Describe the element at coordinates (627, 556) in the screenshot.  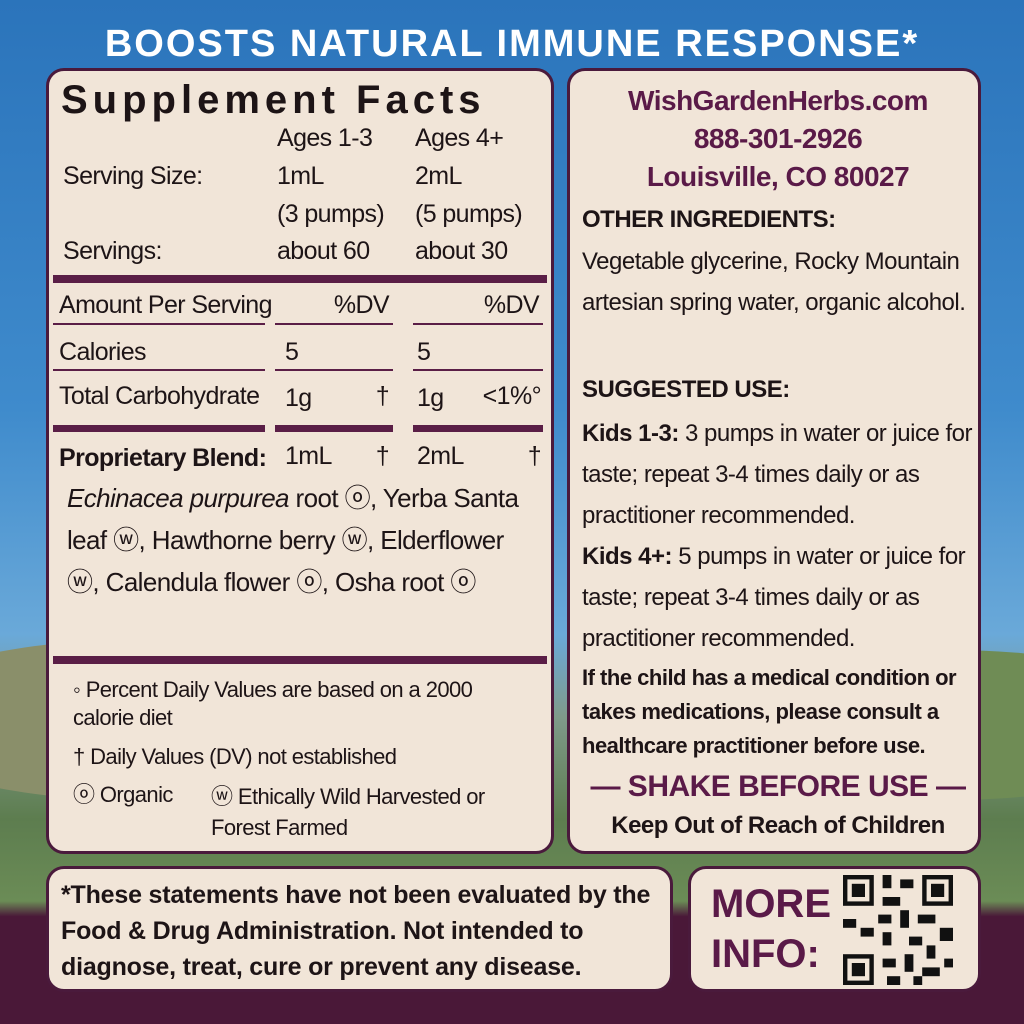
I see `usage-label: Kids 4+:` at that location.